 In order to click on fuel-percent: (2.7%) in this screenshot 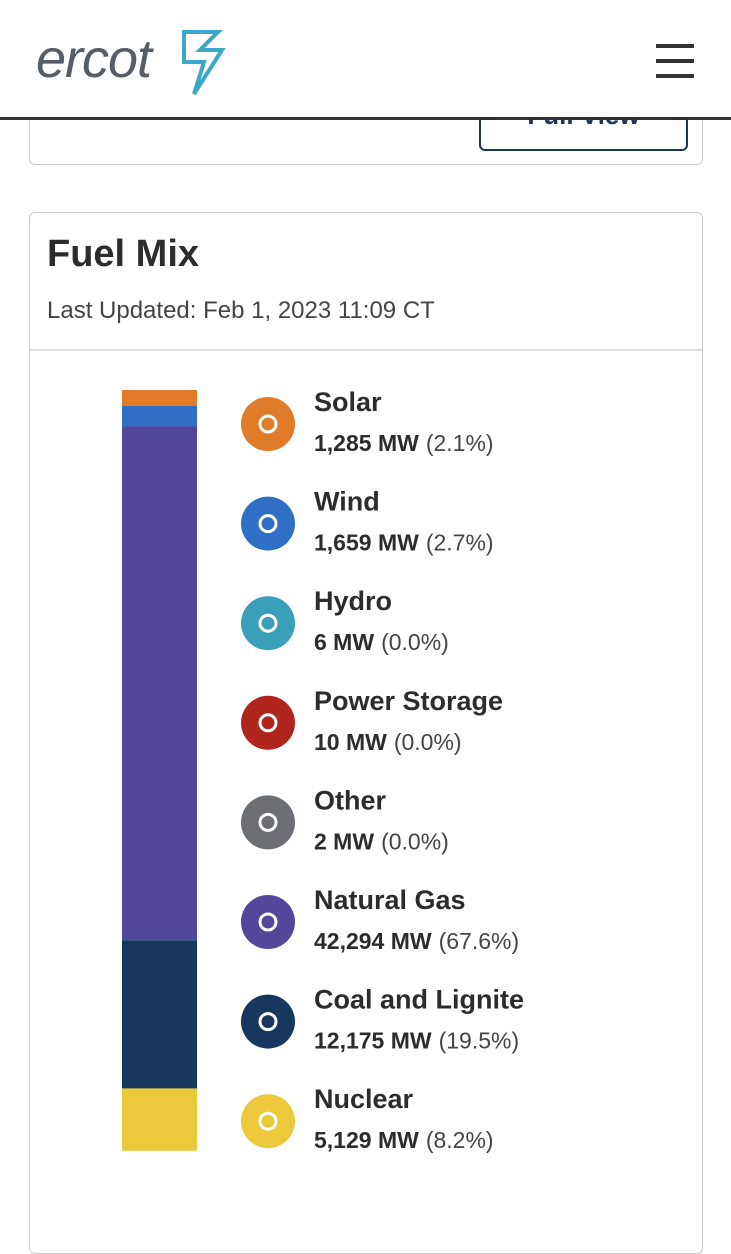, I will do `click(460, 543)`.